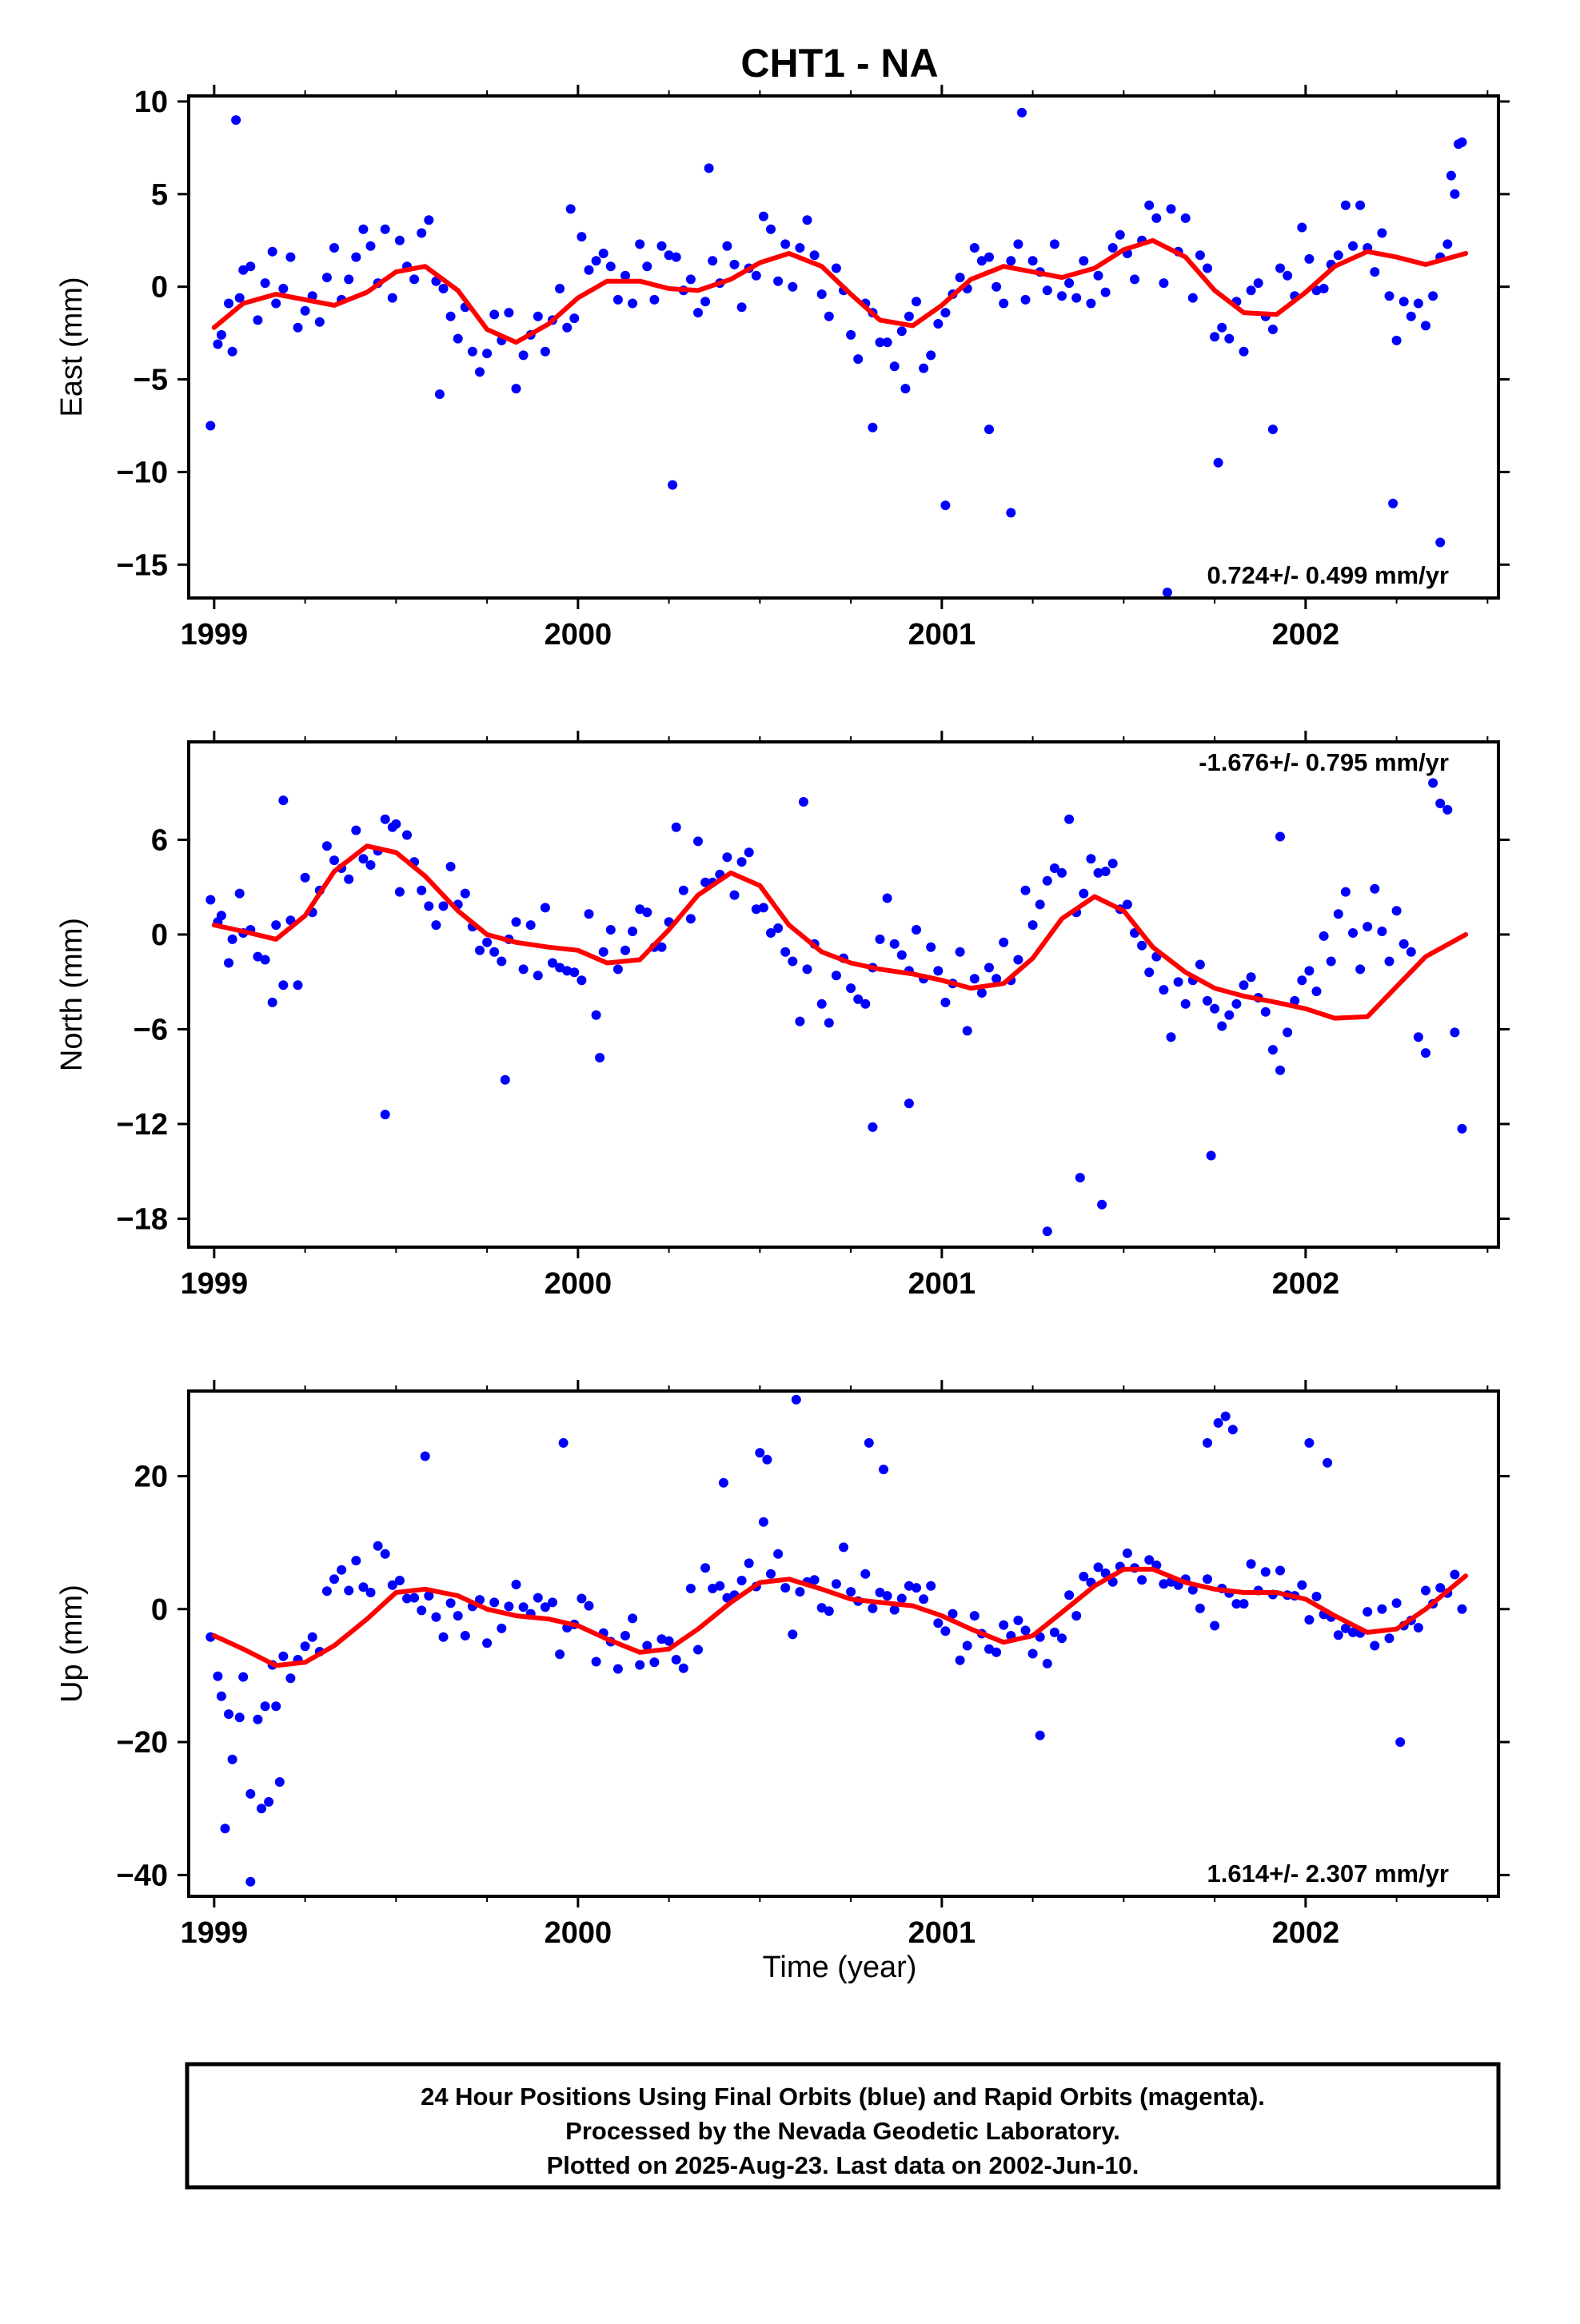  What do you see at coordinates (151, 381) in the screenshot?
I see `y-tick-label: −5` at bounding box center [151, 381].